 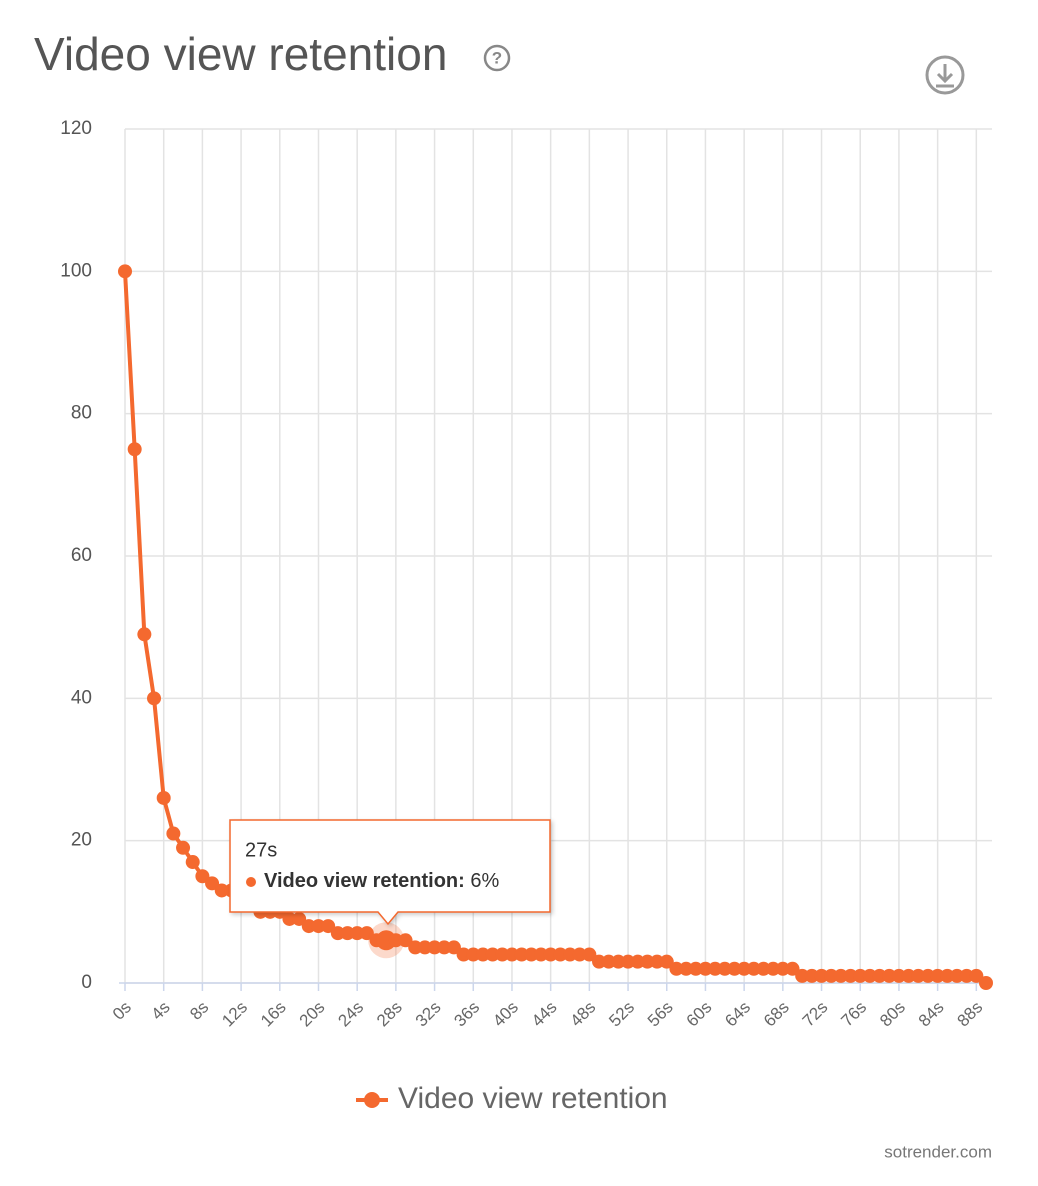 I want to click on y-tick-label: 40, so click(x=81, y=697).